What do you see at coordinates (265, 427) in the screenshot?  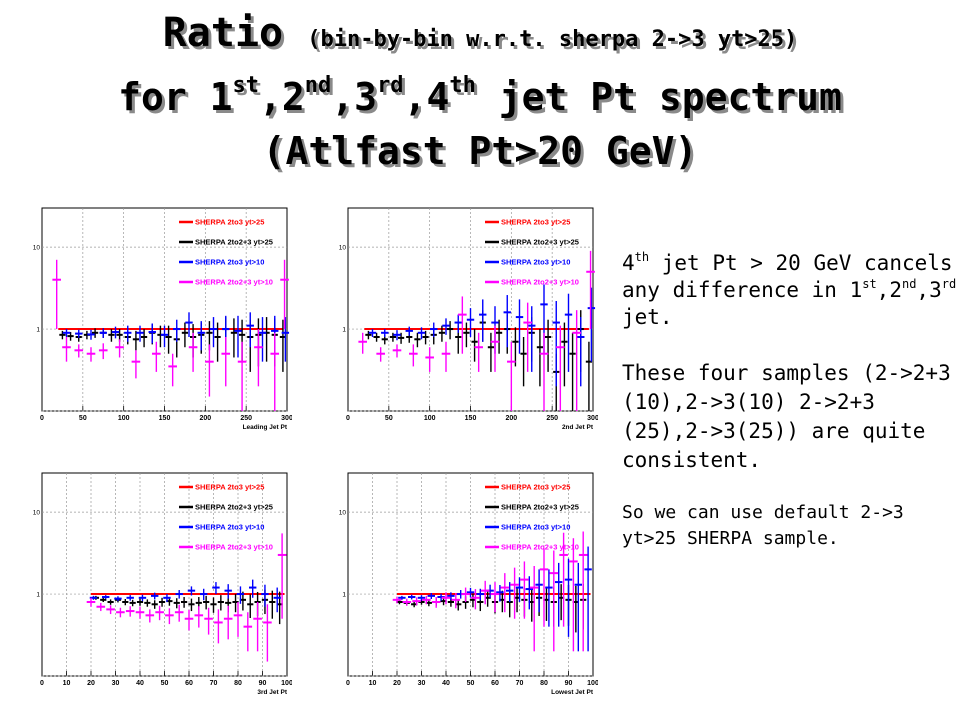 I see `x-axis-label: Leading Jet Pt` at bounding box center [265, 427].